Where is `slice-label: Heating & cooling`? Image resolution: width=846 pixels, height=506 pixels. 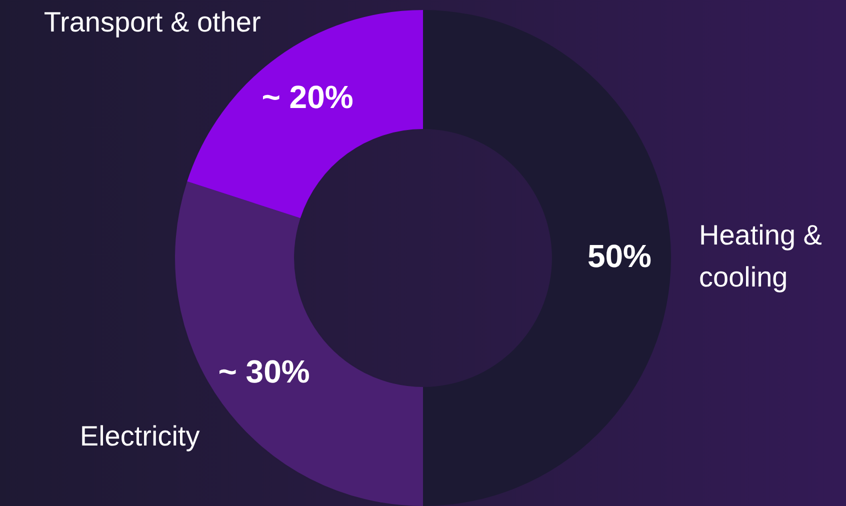 slice-label: Heating & cooling is located at coordinates (760, 256).